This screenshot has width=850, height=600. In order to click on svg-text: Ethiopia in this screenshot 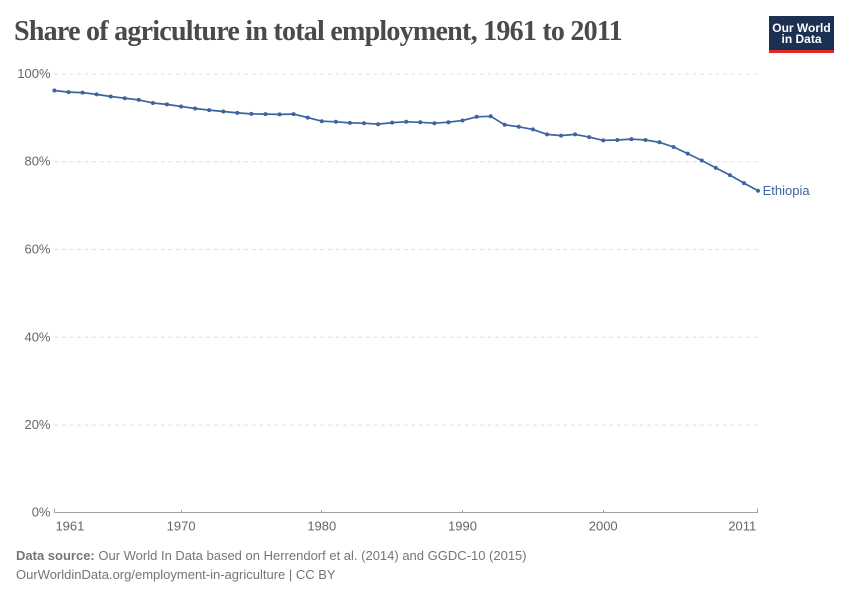, I will do `click(787, 190)`.